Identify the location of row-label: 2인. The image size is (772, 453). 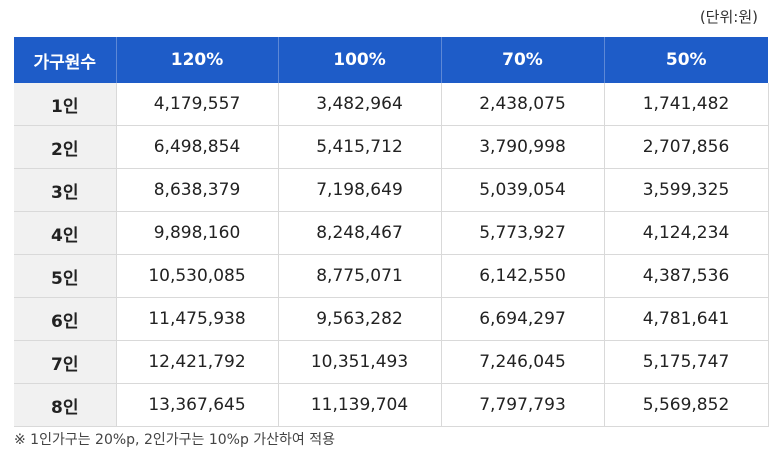
(65, 147).